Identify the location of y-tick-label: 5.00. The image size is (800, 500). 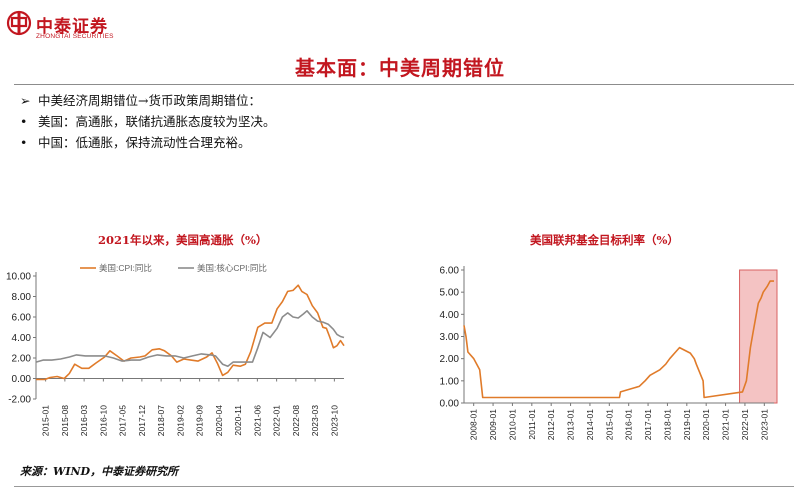
(450, 293).